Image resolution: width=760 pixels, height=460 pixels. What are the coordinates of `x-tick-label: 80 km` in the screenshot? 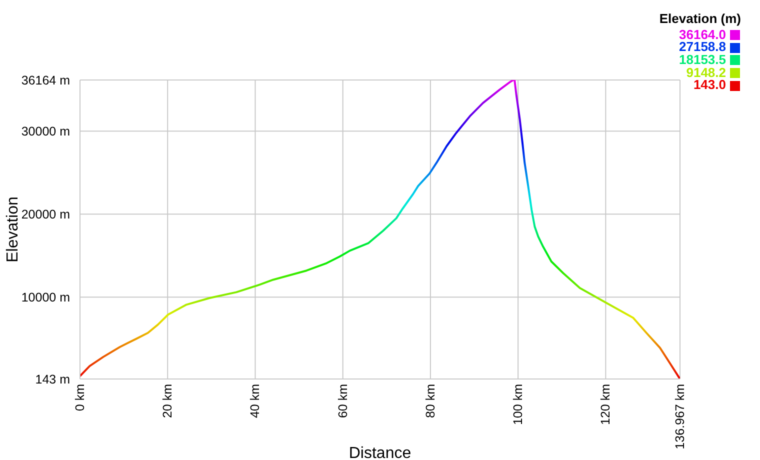 It's located at (430, 401).